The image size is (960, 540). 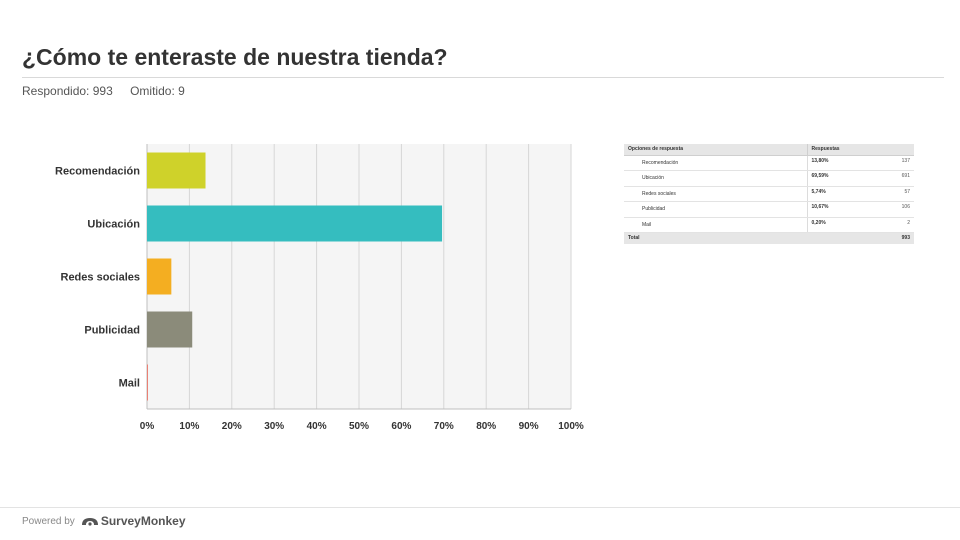 What do you see at coordinates (716, 178) in the screenshot?
I see `table-cell-option: Ubicación` at bounding box center [716, 178].